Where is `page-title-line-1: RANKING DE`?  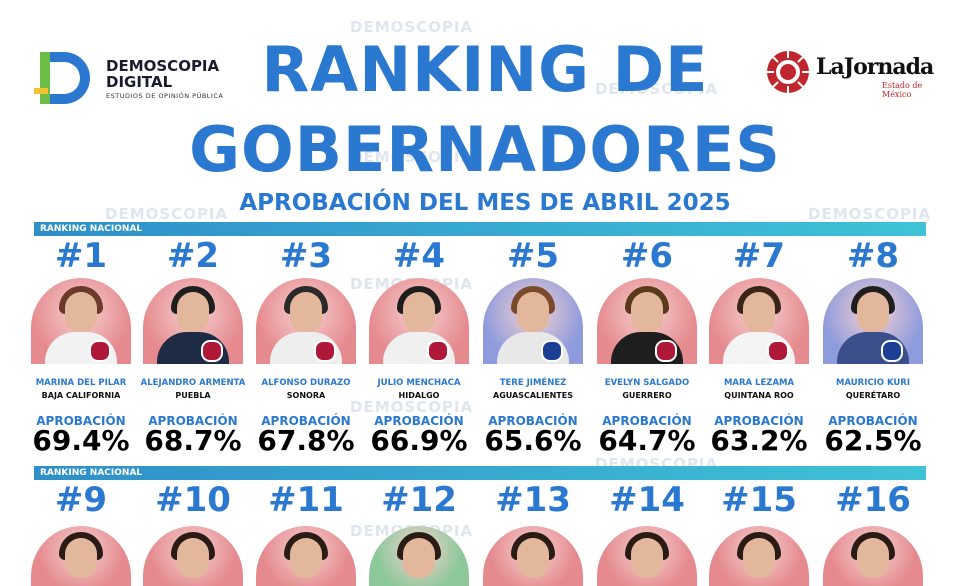 page-title-line-1: RANKING DE is located at coordinates (485, 69).